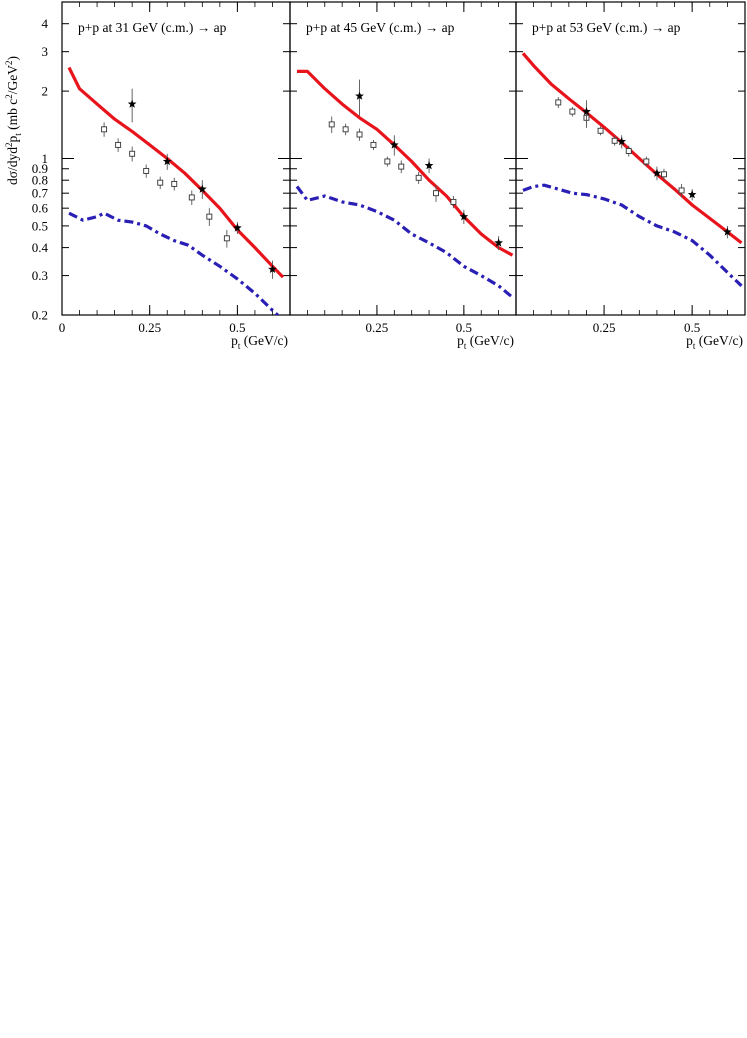 Image resolution: width=747 pixels, height=1038 pixels. Describe the element at coordinates (40, 208) in the screenshot. I see `y-tick-label: 0.6` at that location.